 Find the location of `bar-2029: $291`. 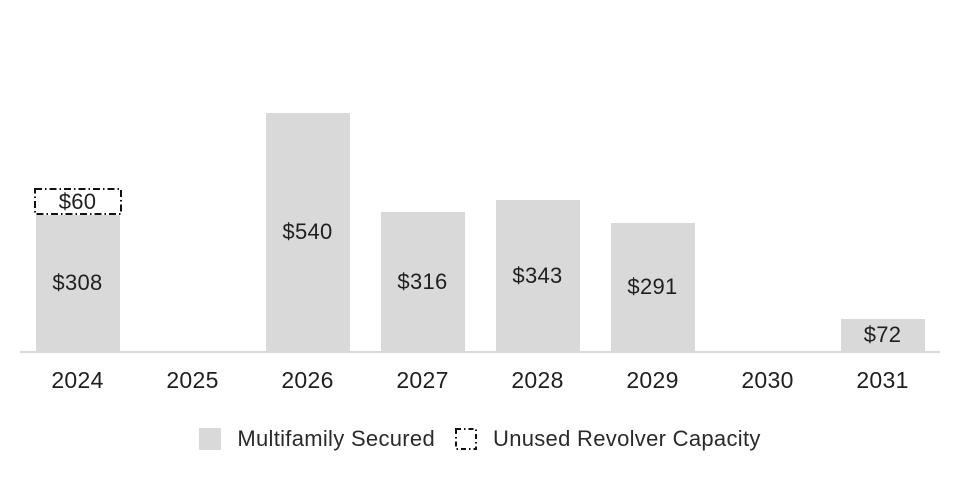

bar-2029: $291 is located at coordinates (652, 287).